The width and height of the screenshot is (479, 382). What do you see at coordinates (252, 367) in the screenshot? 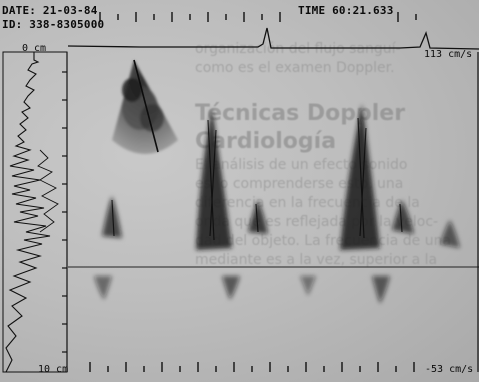
I see `bottom-tick-ruler` at bounding box center [252, 367].